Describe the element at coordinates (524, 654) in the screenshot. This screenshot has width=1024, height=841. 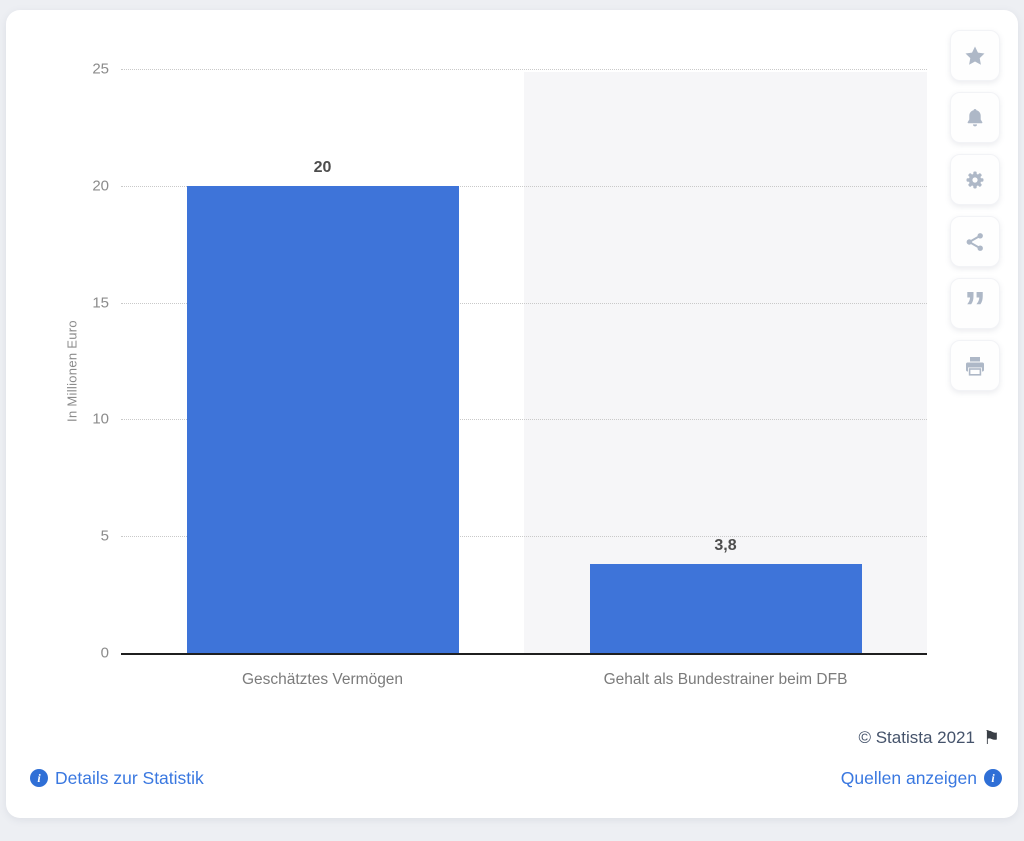
I see `x-axis-line` at that location.